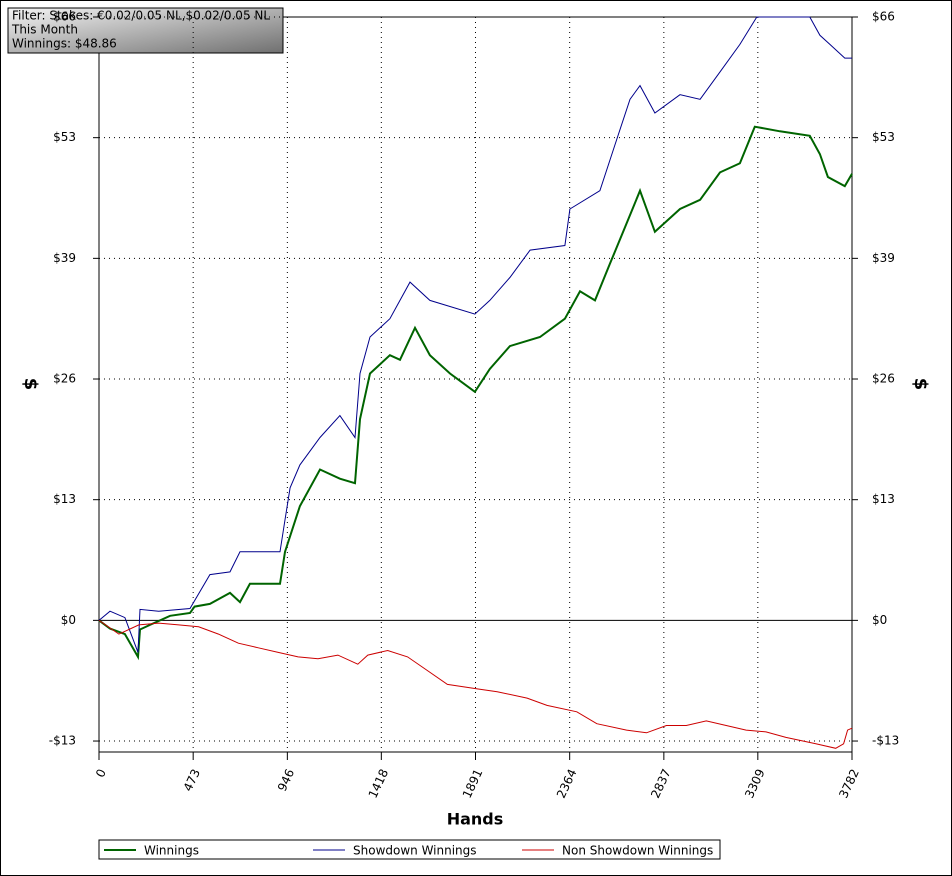 This screenshot has height=876, width=952. I want to click on y-tick-label: $13, so click(64, 499).